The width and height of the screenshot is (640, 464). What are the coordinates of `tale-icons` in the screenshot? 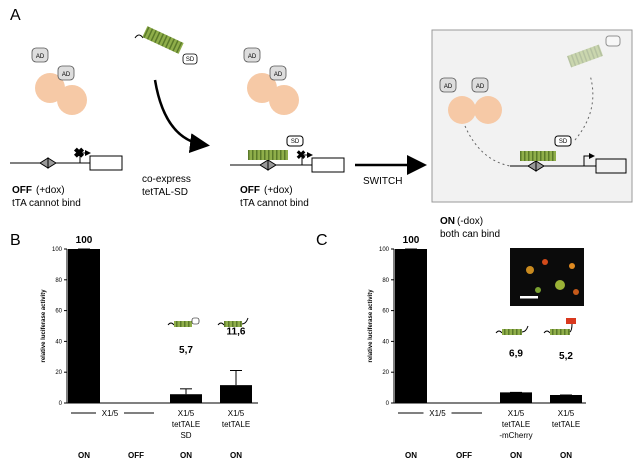 It's located at (371, 326).